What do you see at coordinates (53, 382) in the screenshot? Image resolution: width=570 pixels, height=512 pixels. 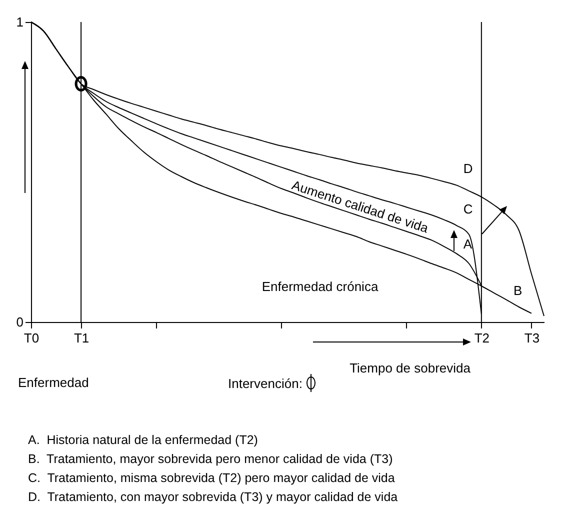 I see `text: Enfermedad` at bounding box center [53, 382].